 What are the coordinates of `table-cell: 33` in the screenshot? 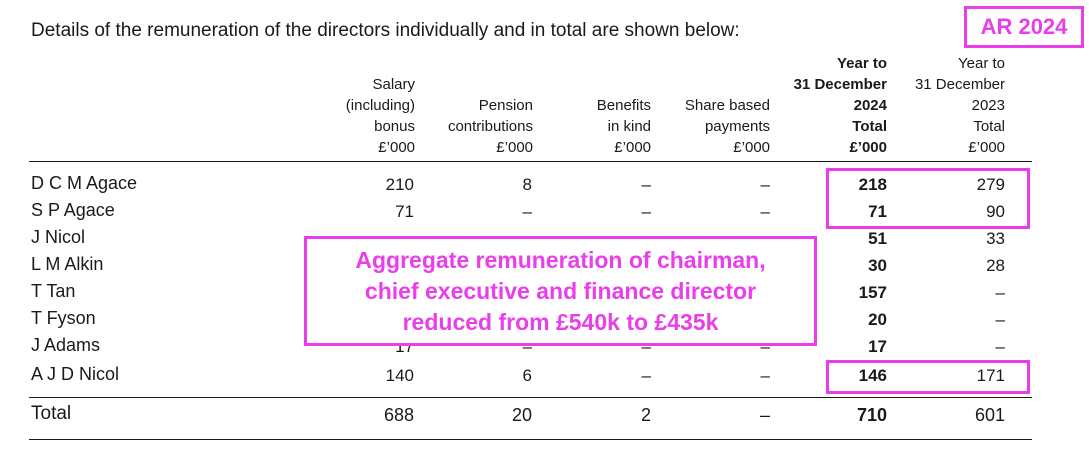 It's located at (995, 238).